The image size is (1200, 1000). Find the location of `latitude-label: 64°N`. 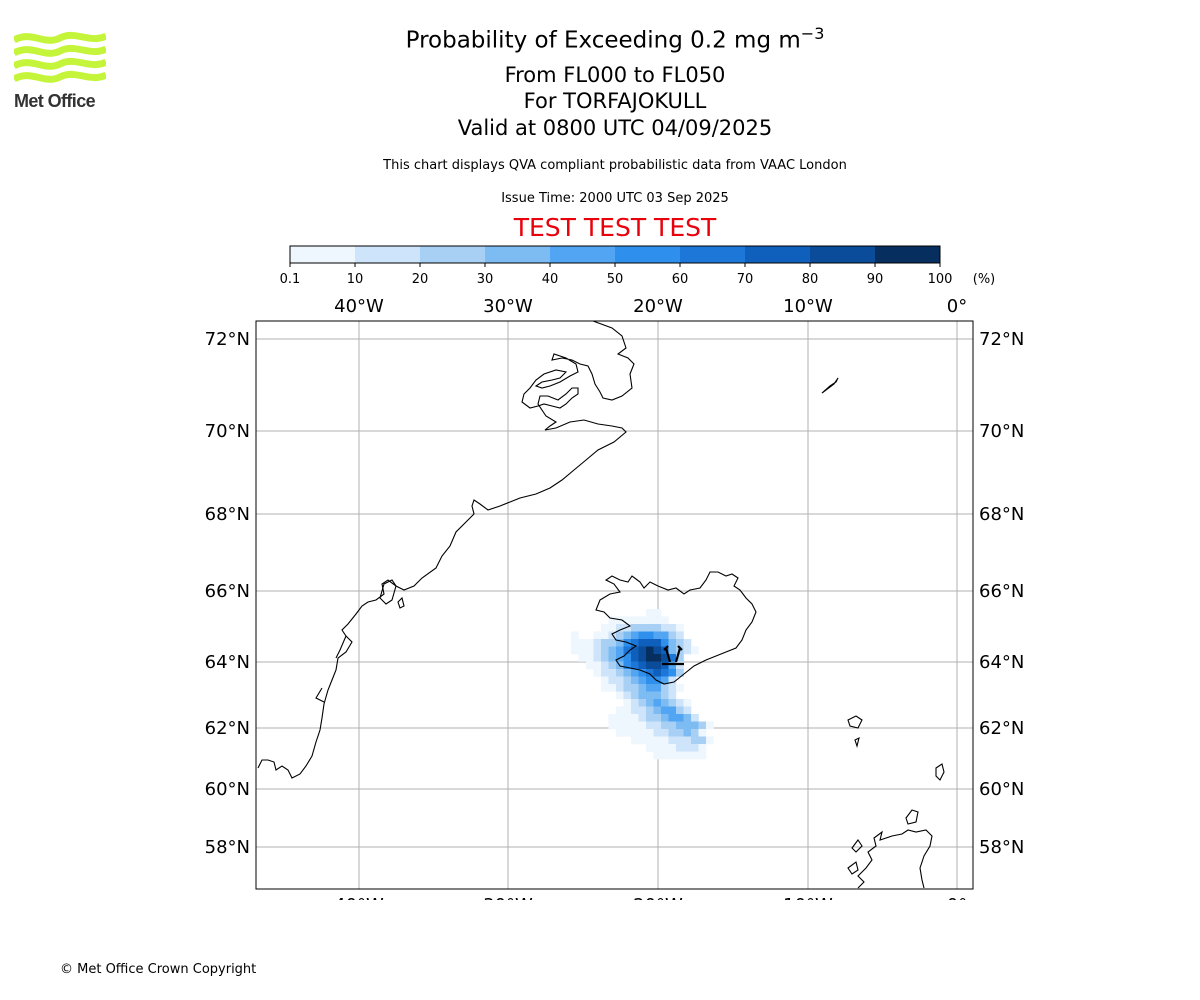

latitude-label: 64°N is located at coordinates (227, 662).